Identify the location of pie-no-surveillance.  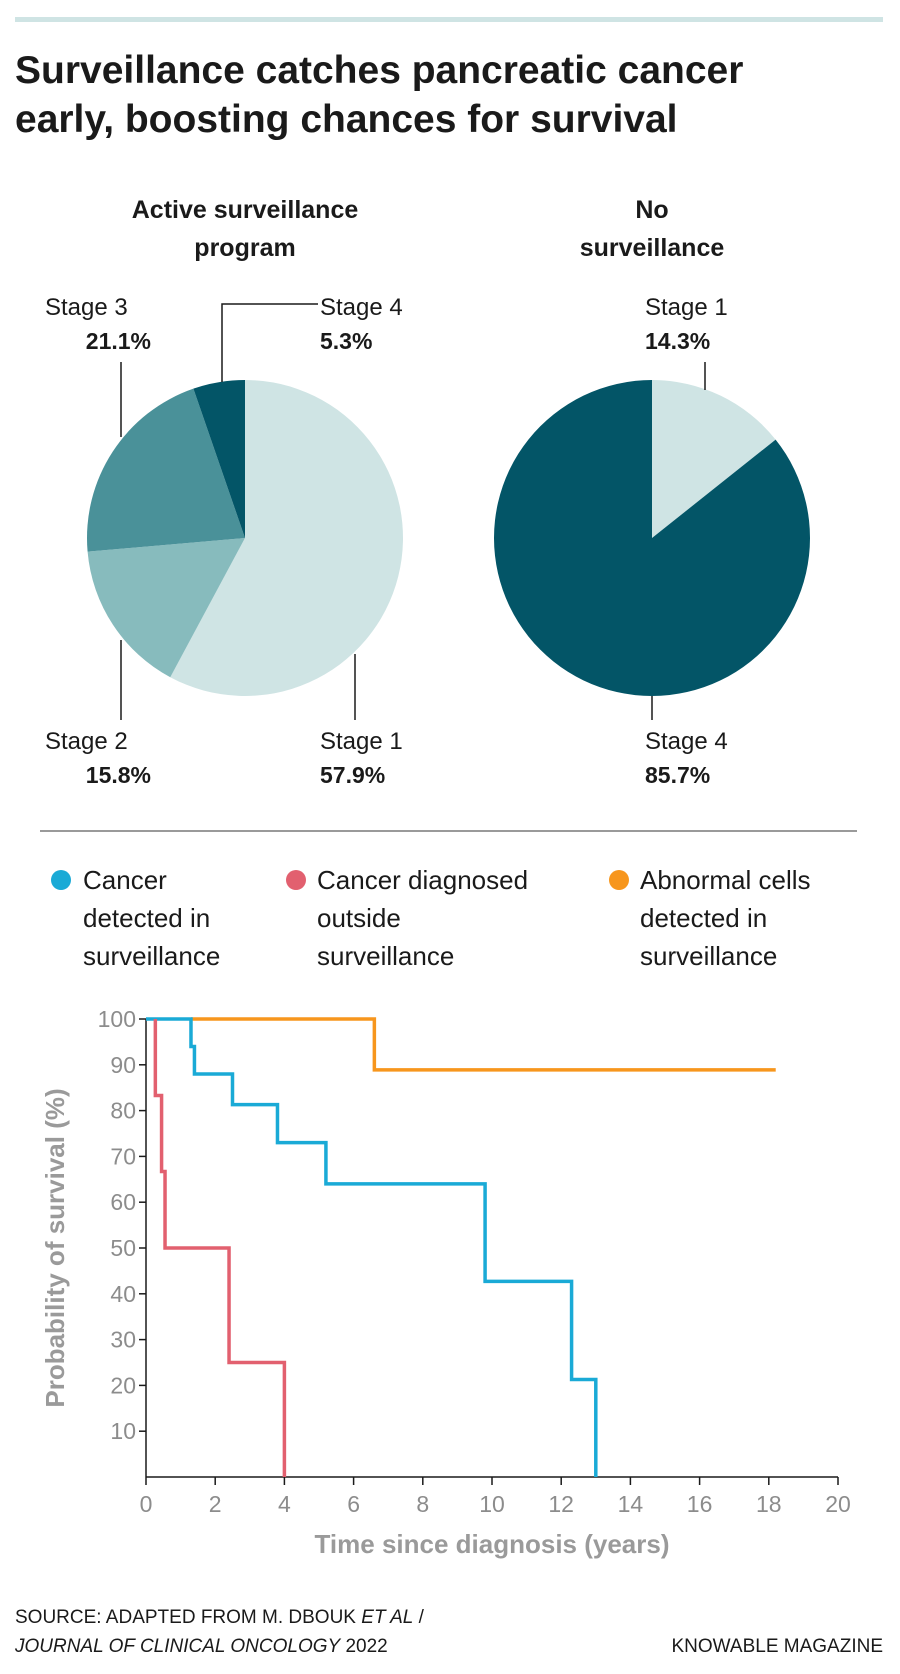
(651, 538).